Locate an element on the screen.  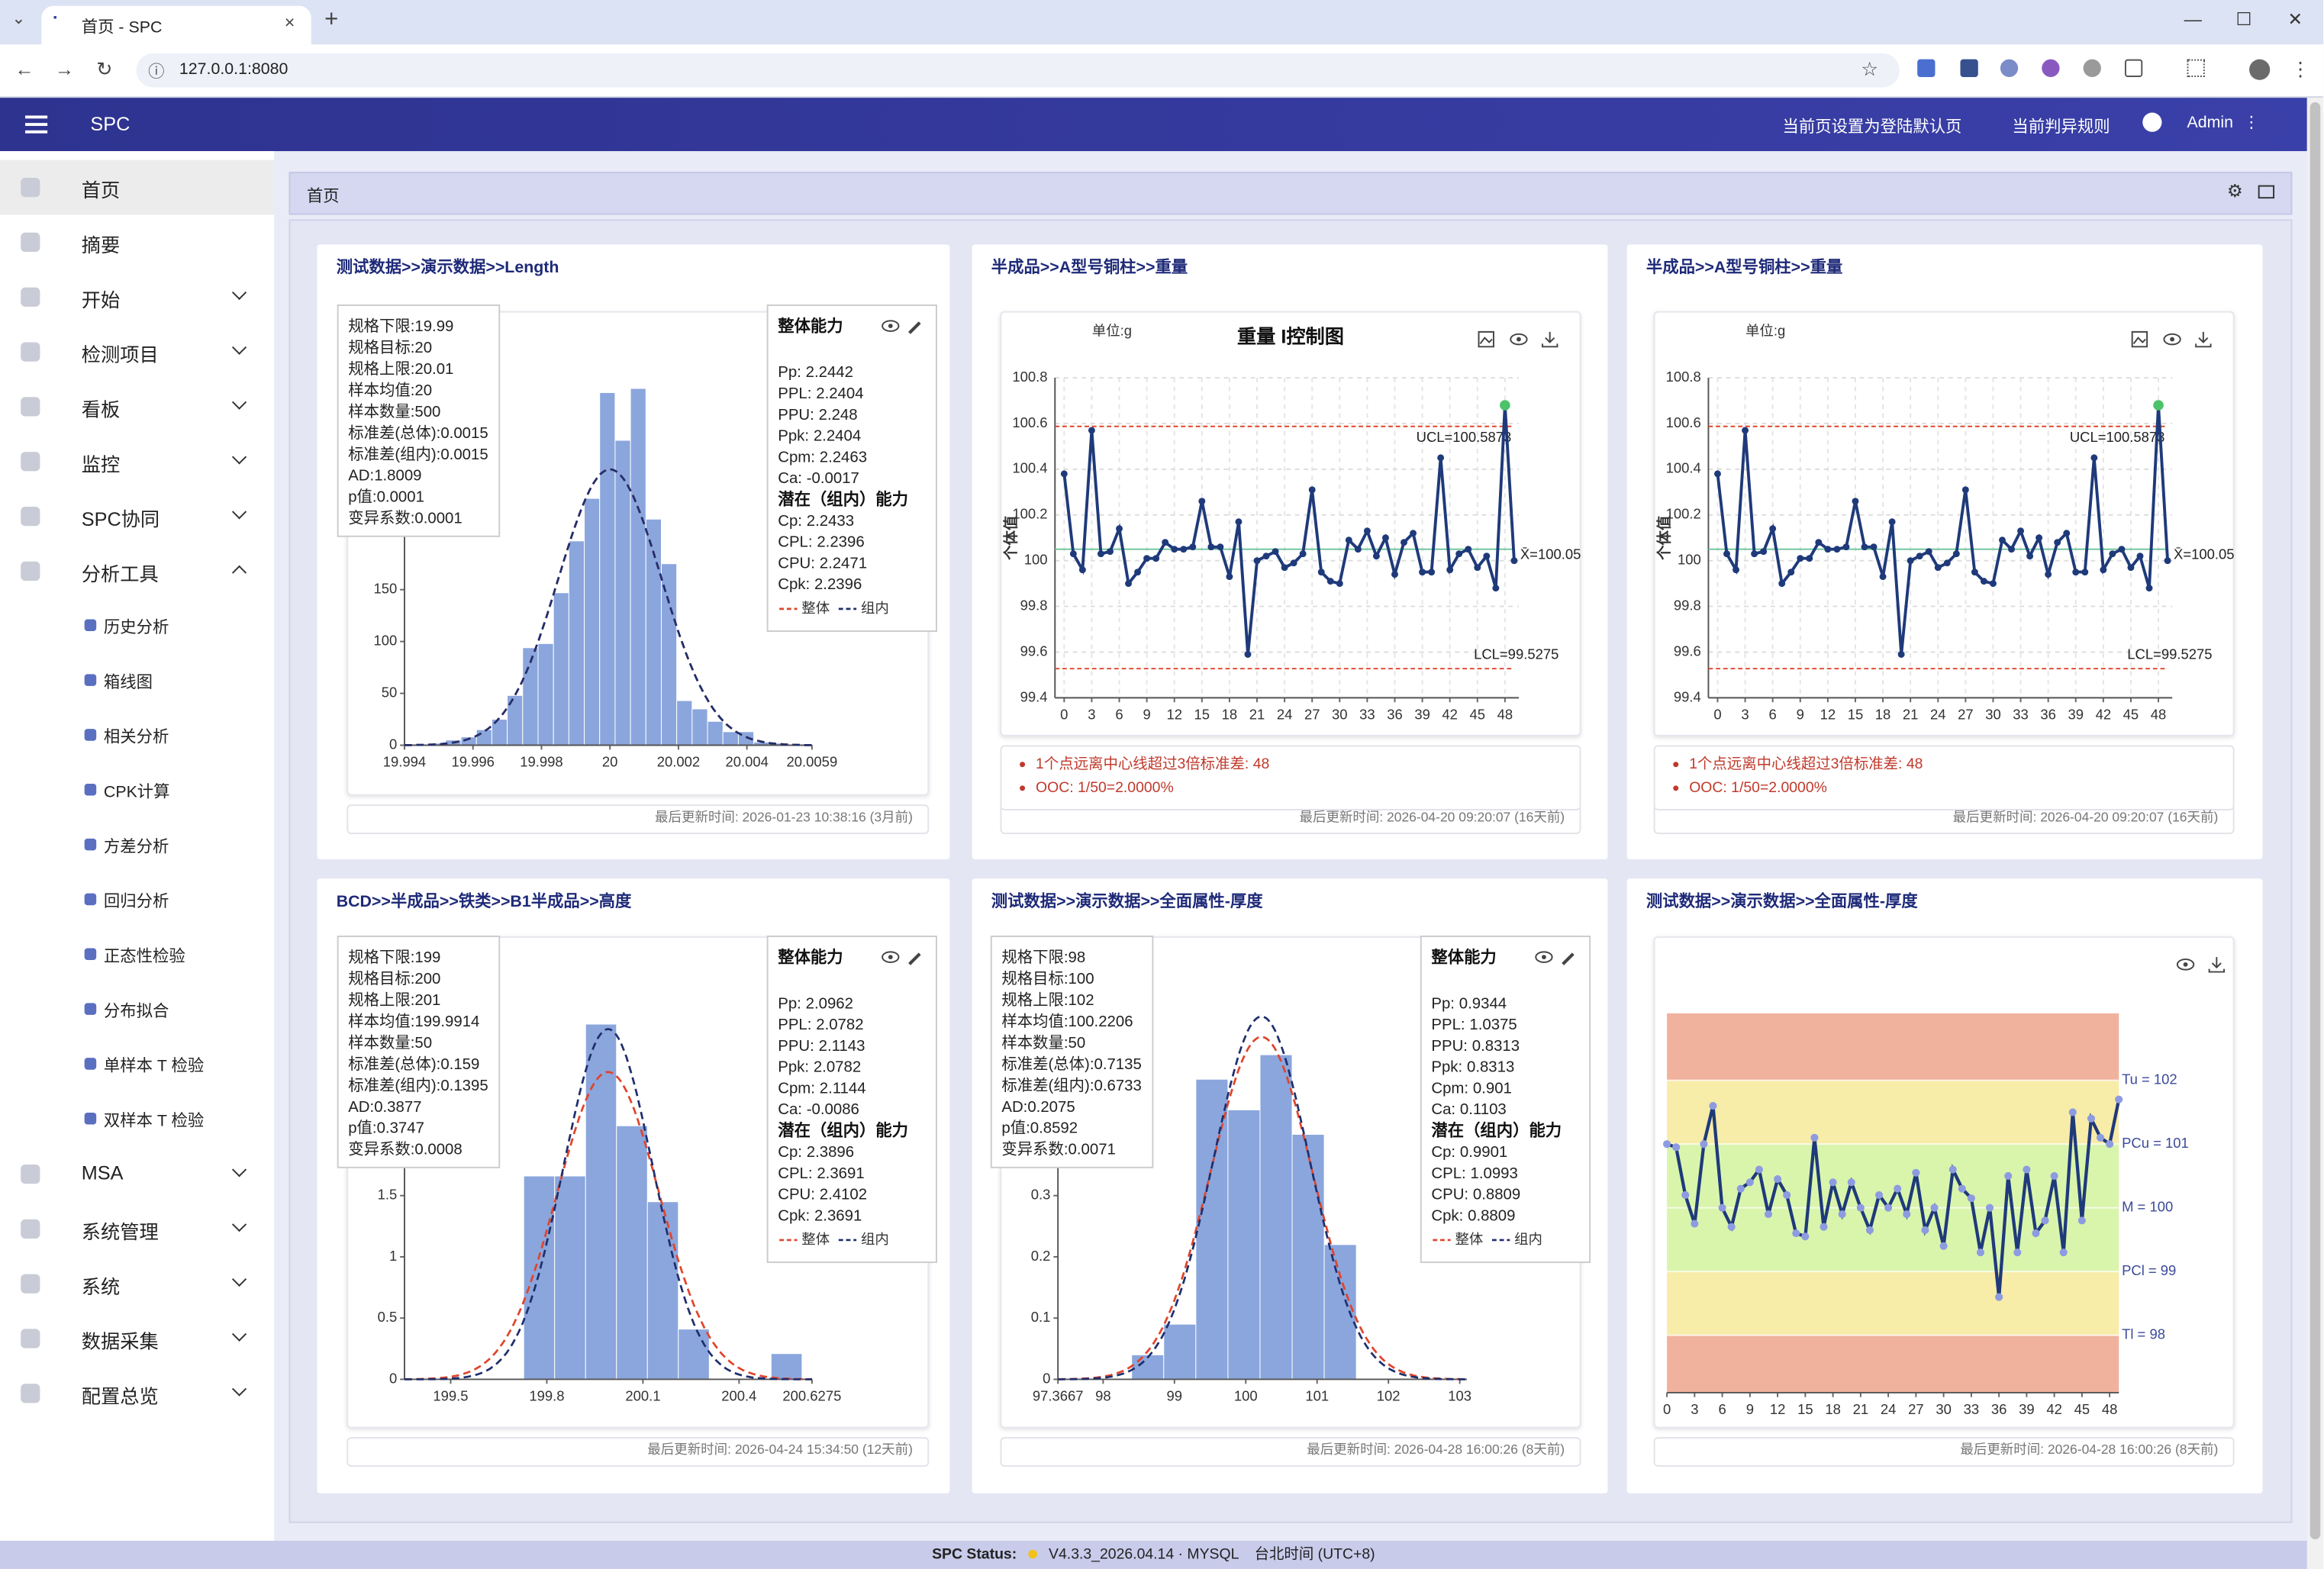
nav-subitem: 回归分析 is located at coordinates (137, 899).